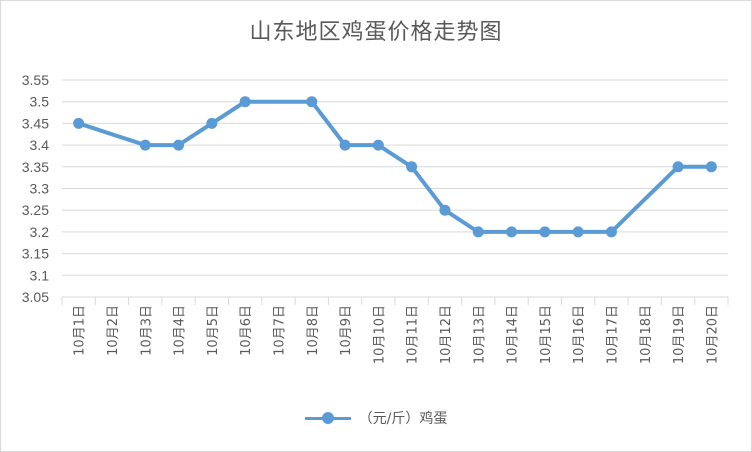  Describe the element at coordinates (40, 275) in the screenshot. I see `y-tick-label: 3.1` at that location.